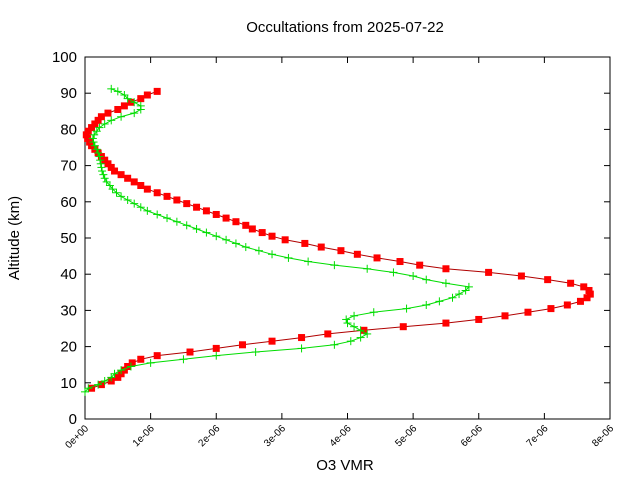 Image resolution: width=640 pixels, height=480 pixels. I want to click on x-tick-label: 6e-06, so click(472, 436).